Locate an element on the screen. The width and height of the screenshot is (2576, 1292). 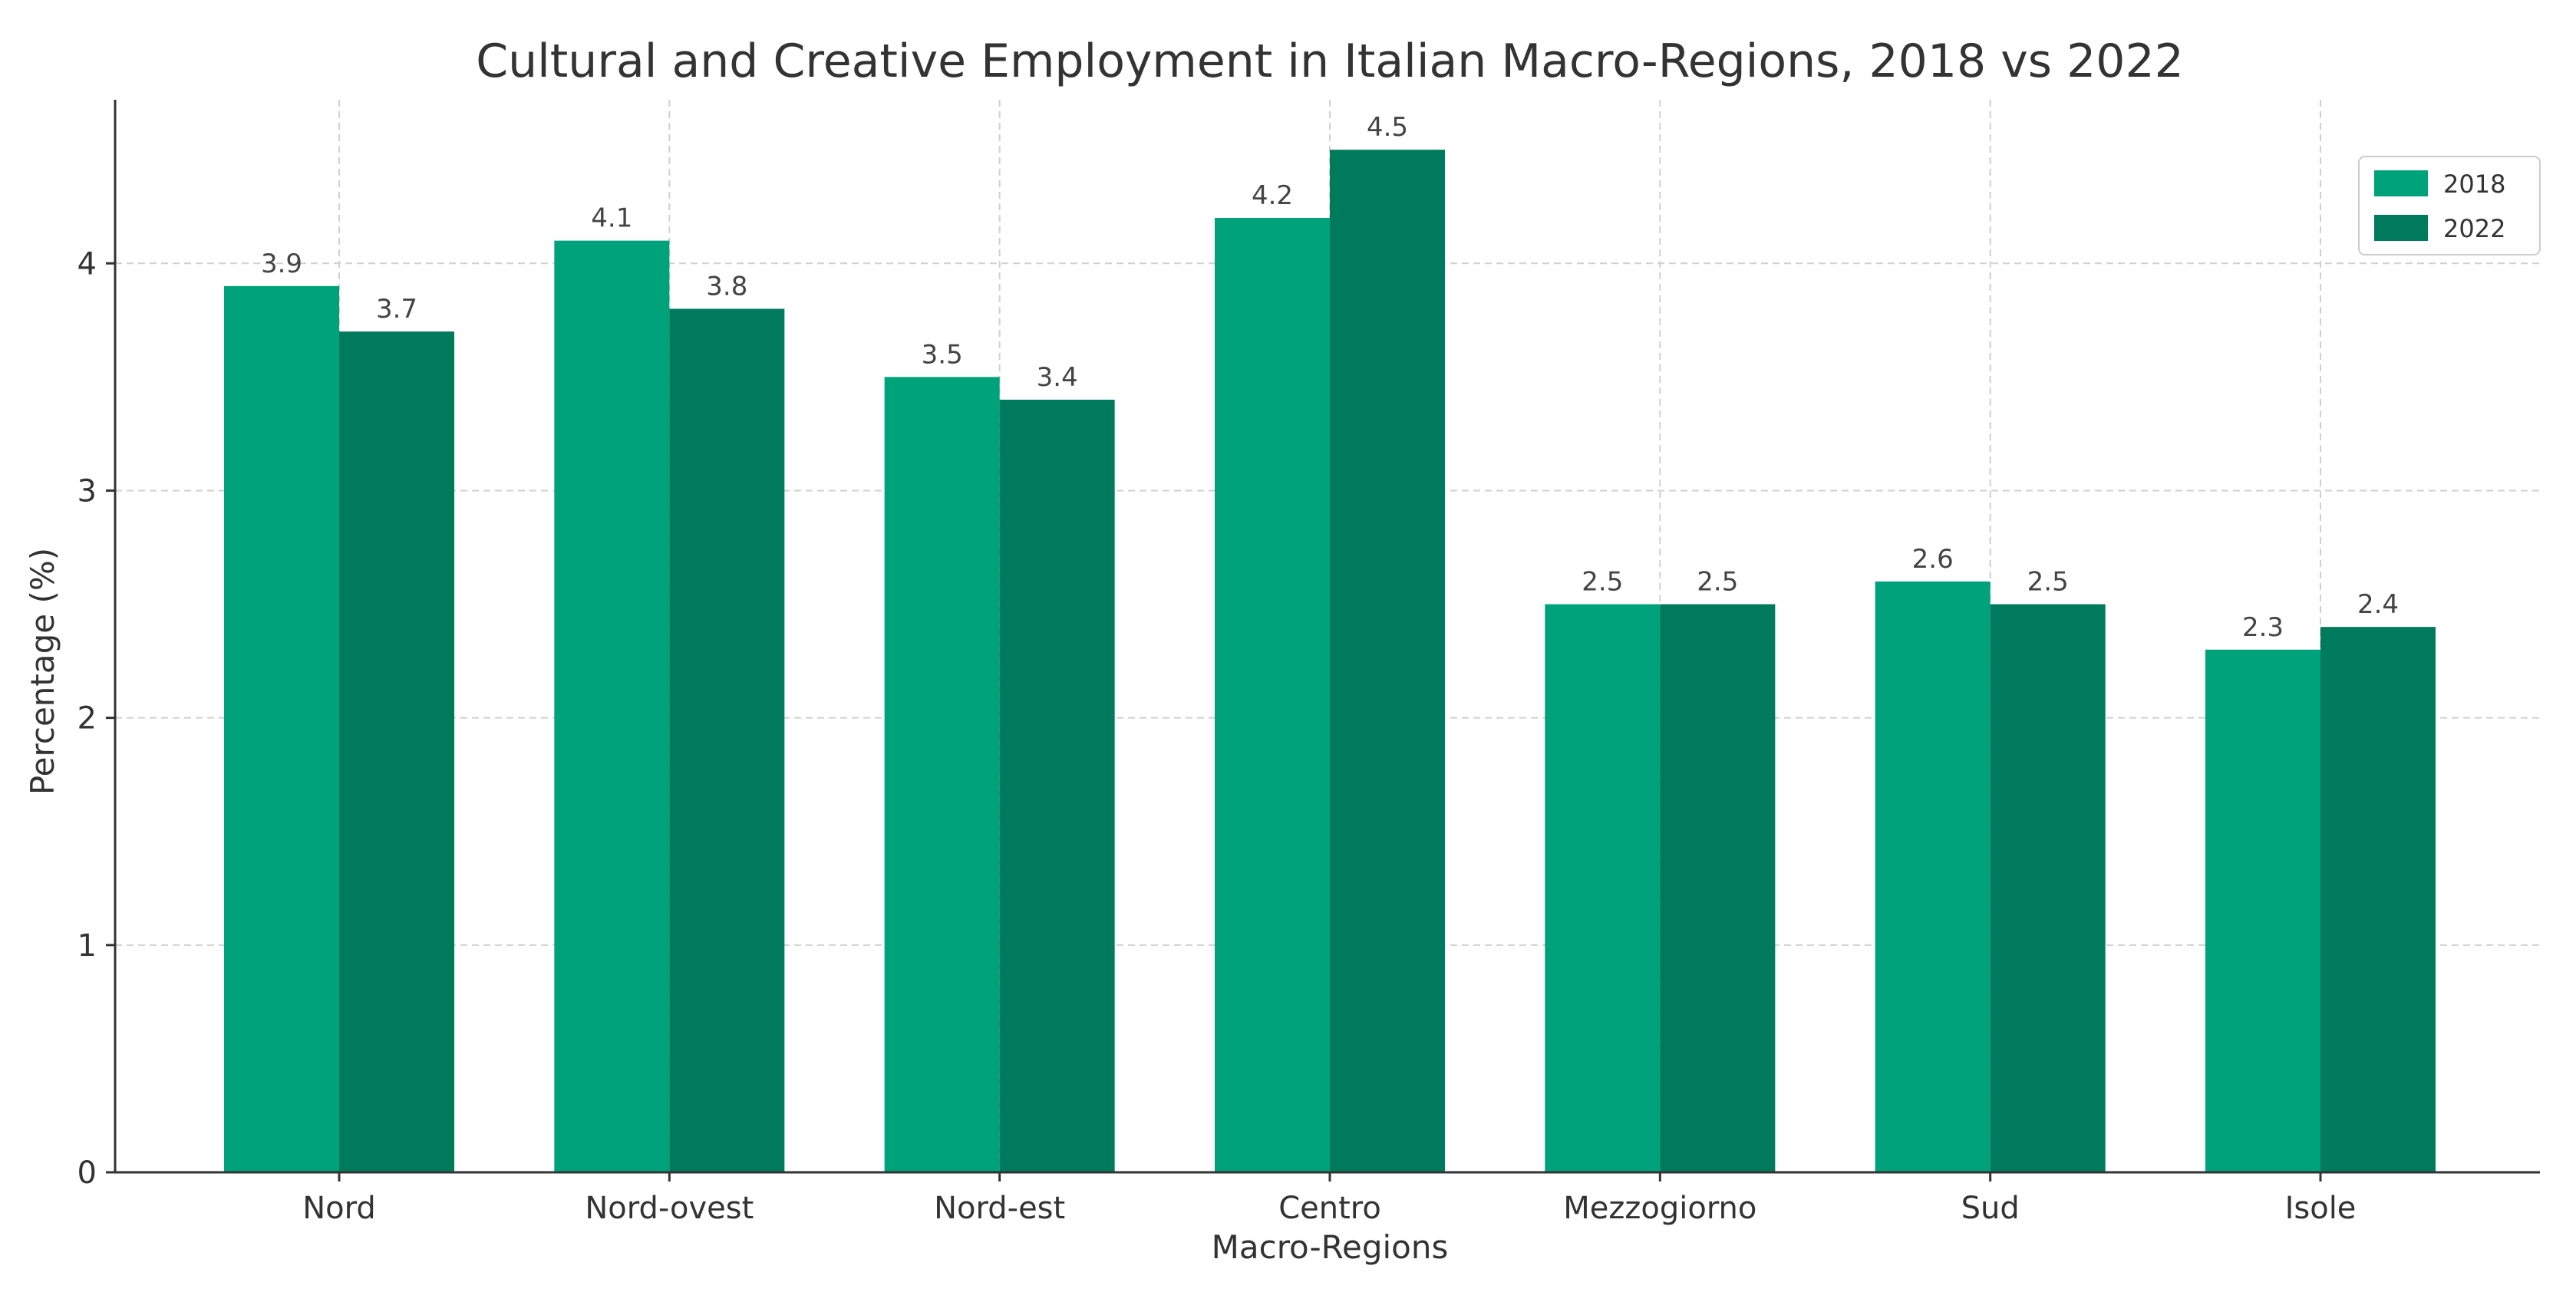
legend-label-2022: 2022 is located at coordinates (2474, 228).